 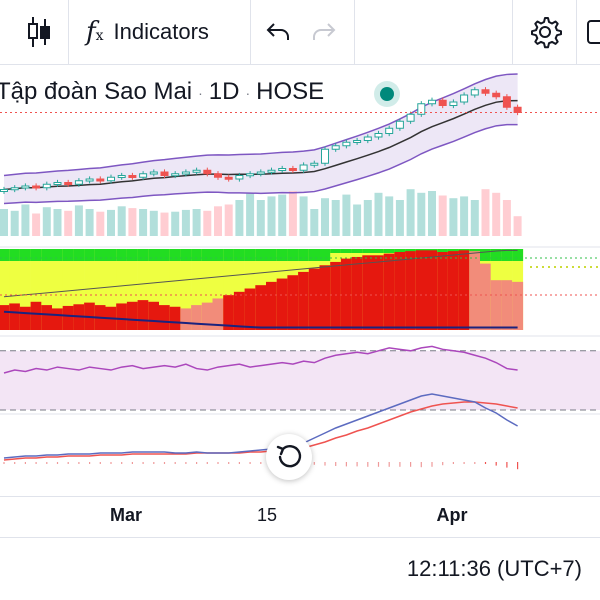 I want to click on chart-type-button, so click(x=39, y=32).